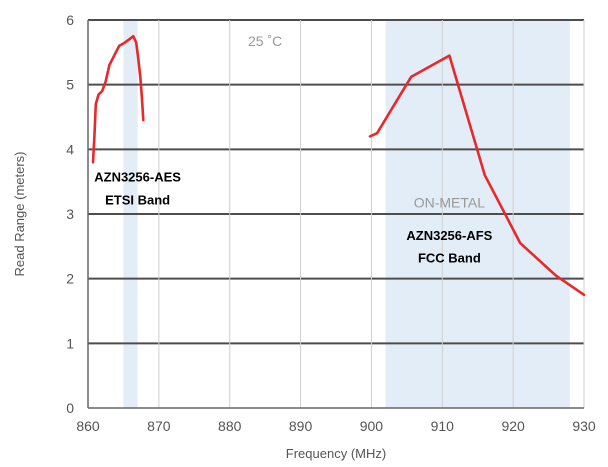  I want to click on y-tick-label: 3, so click(70, 214).